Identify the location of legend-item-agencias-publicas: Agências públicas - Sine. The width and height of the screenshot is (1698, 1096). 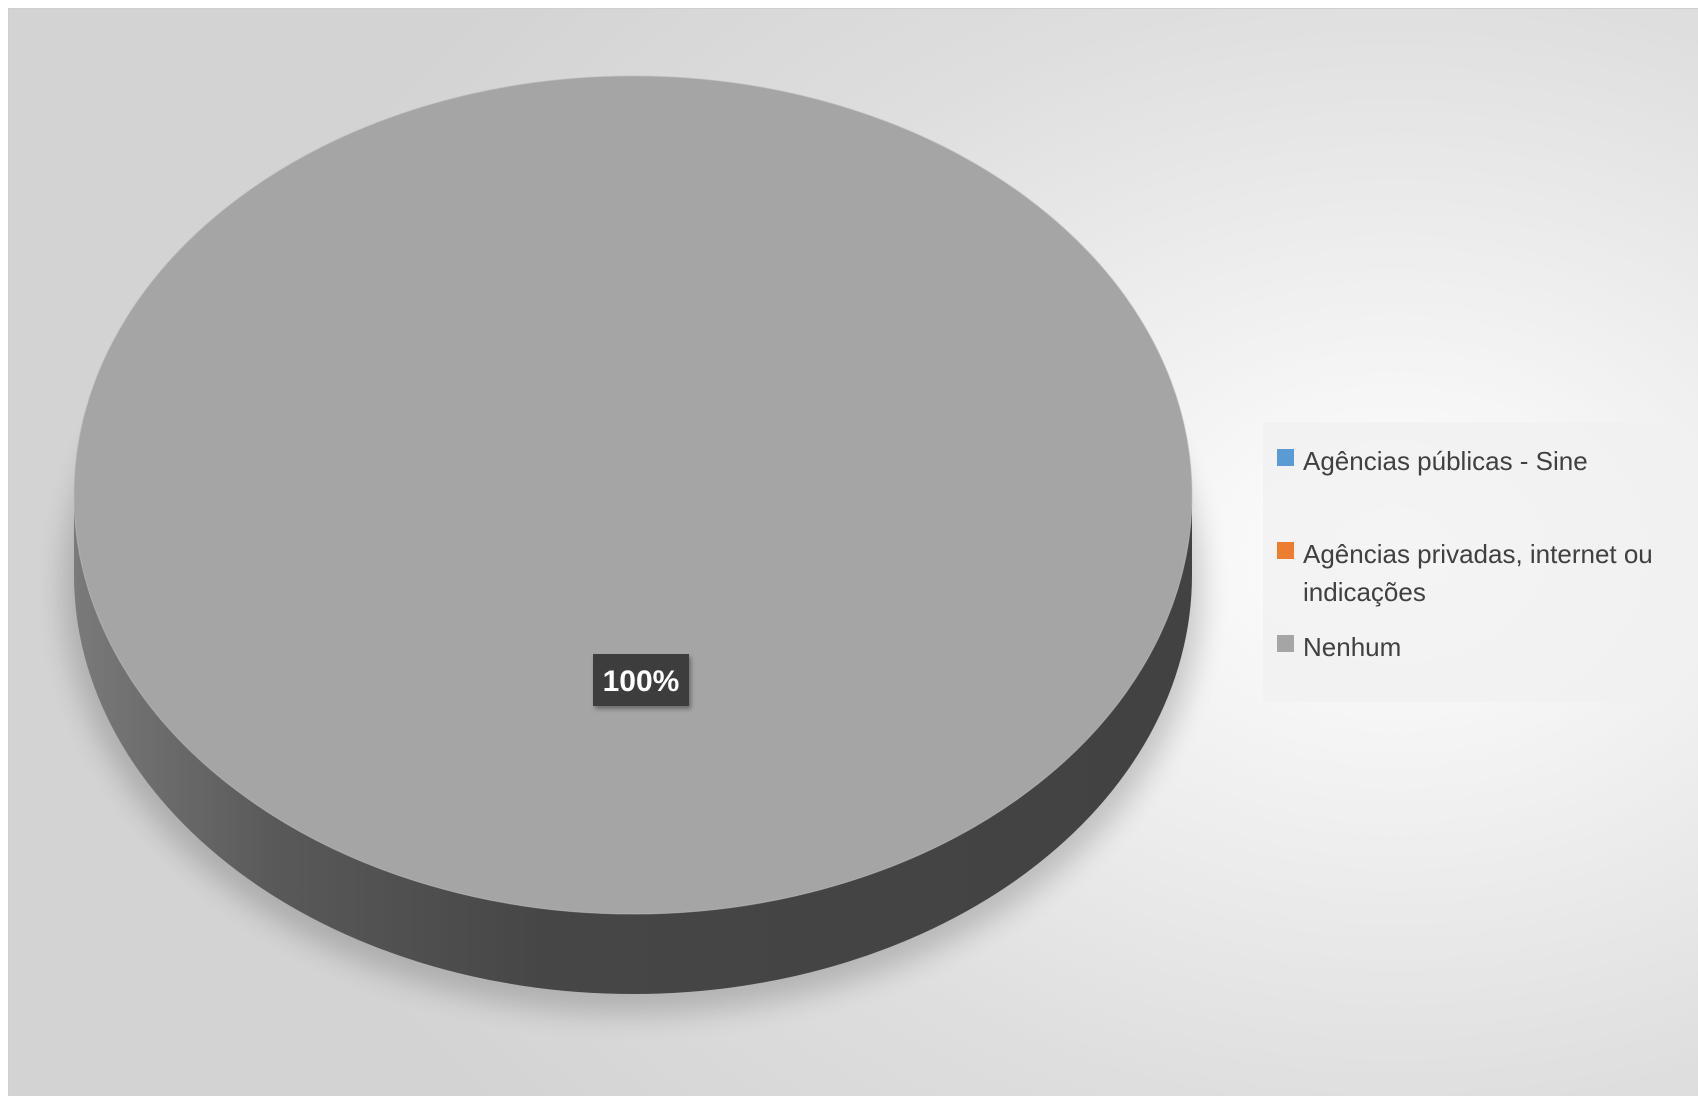
(1487, 461).